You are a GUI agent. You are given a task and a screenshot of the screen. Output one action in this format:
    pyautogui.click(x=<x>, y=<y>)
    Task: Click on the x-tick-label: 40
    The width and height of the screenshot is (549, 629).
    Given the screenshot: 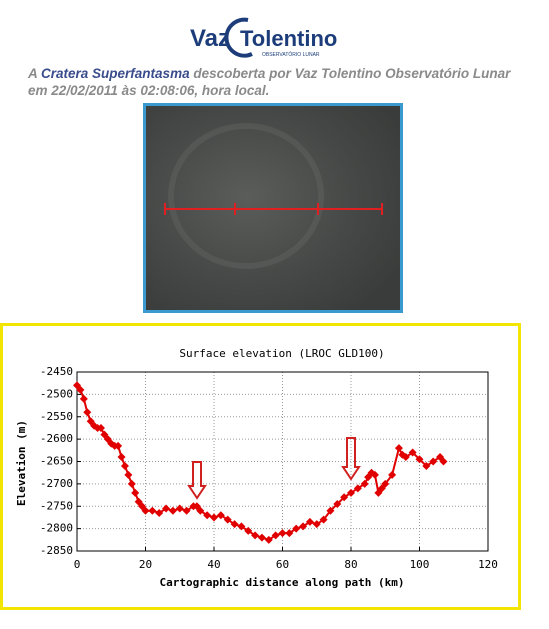 What is the action you would take?
    pyautogui.click(x=213, y=564)
    